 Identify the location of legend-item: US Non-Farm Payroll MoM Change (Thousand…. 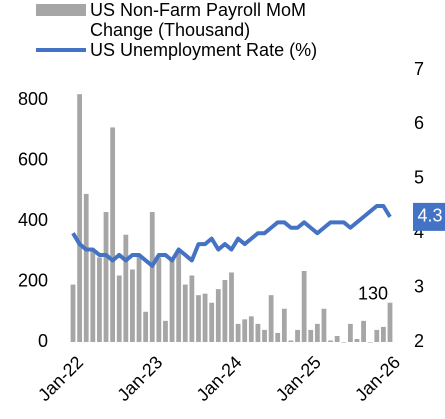
(186, 20).